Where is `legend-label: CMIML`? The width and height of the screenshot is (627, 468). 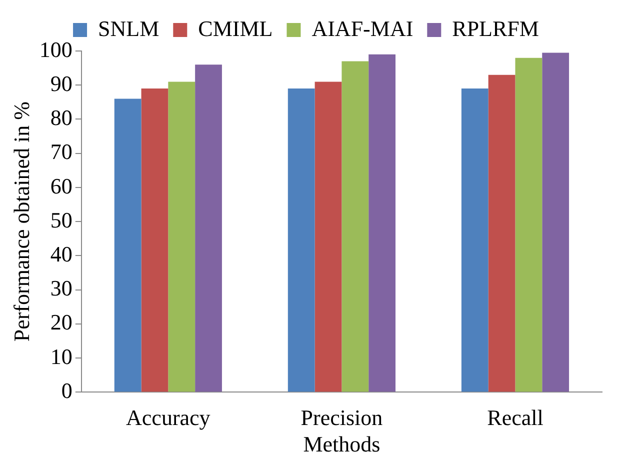
legend-label: CMIML is located at coordinates (235, 28).